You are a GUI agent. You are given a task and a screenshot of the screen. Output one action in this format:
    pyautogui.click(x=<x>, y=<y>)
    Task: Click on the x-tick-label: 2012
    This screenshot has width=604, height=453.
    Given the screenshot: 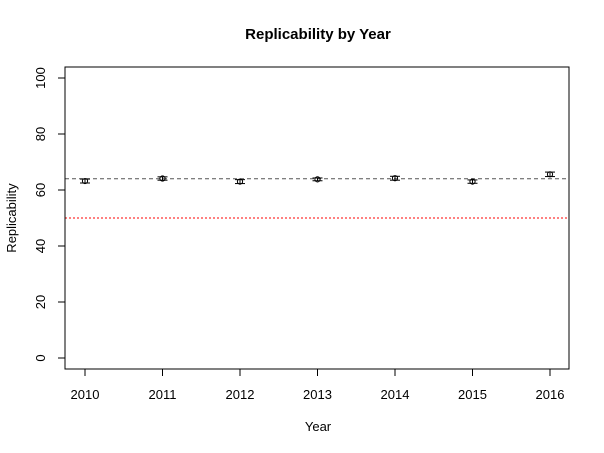 What is the action you would take?
    pyautogui.click(x=240, y=394)
    